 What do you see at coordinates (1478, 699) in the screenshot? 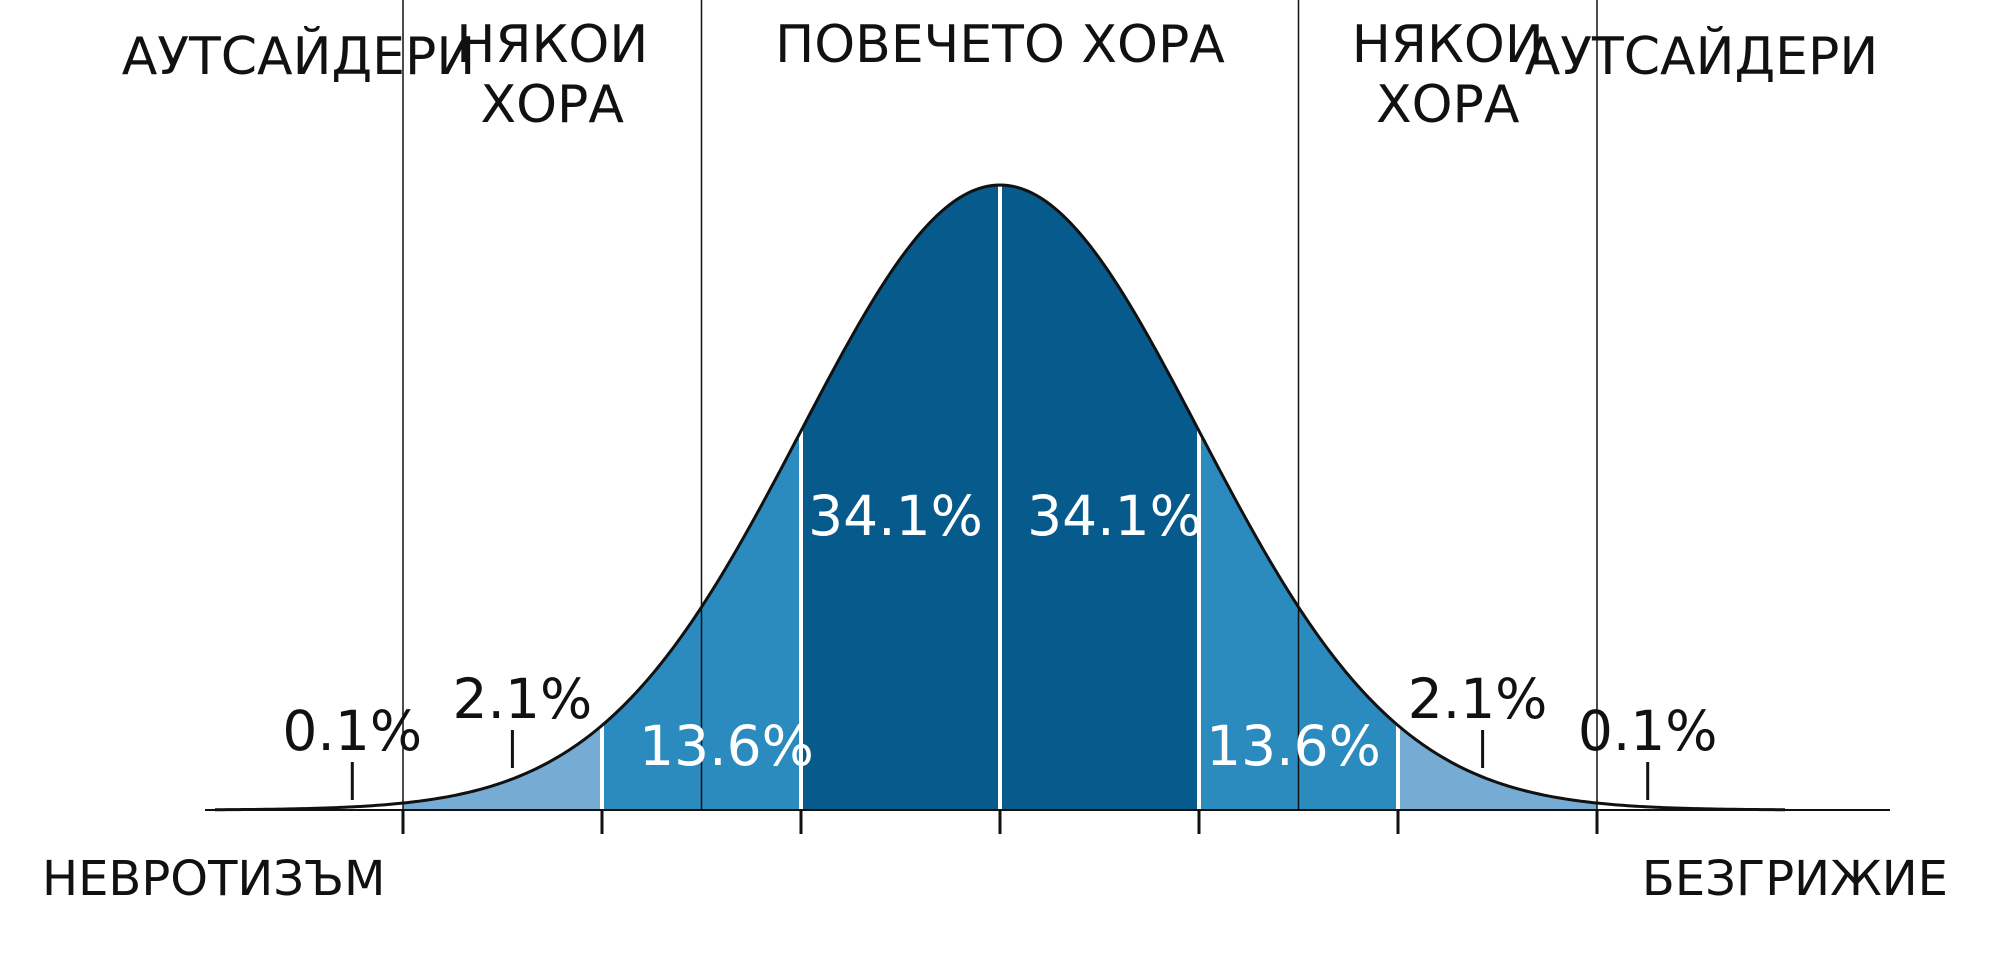
I see `band-percent-label-6: 2.1%` at bounding box center [1478, 699].